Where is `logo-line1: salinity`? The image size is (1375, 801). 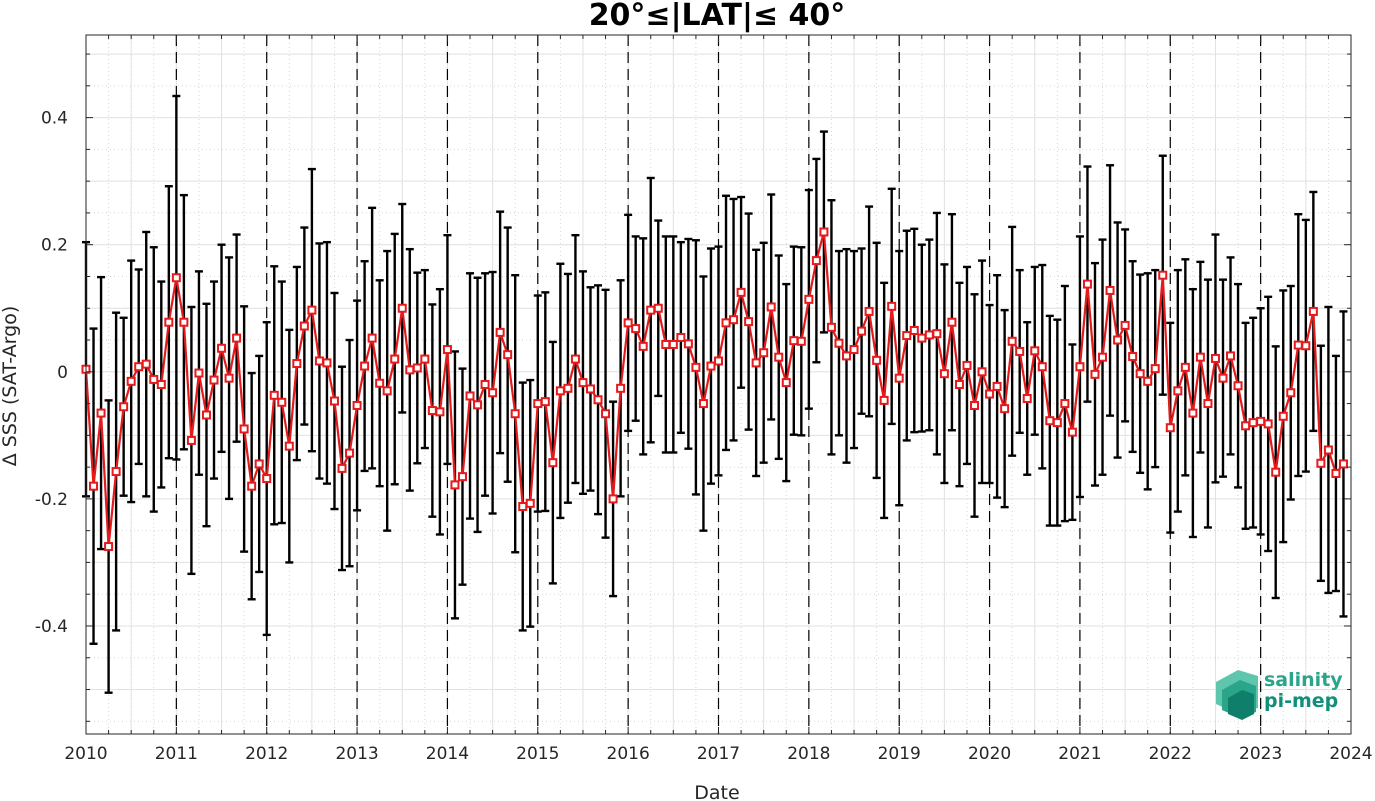
logo-line1: salinity is located at coordinates (1303, 680).